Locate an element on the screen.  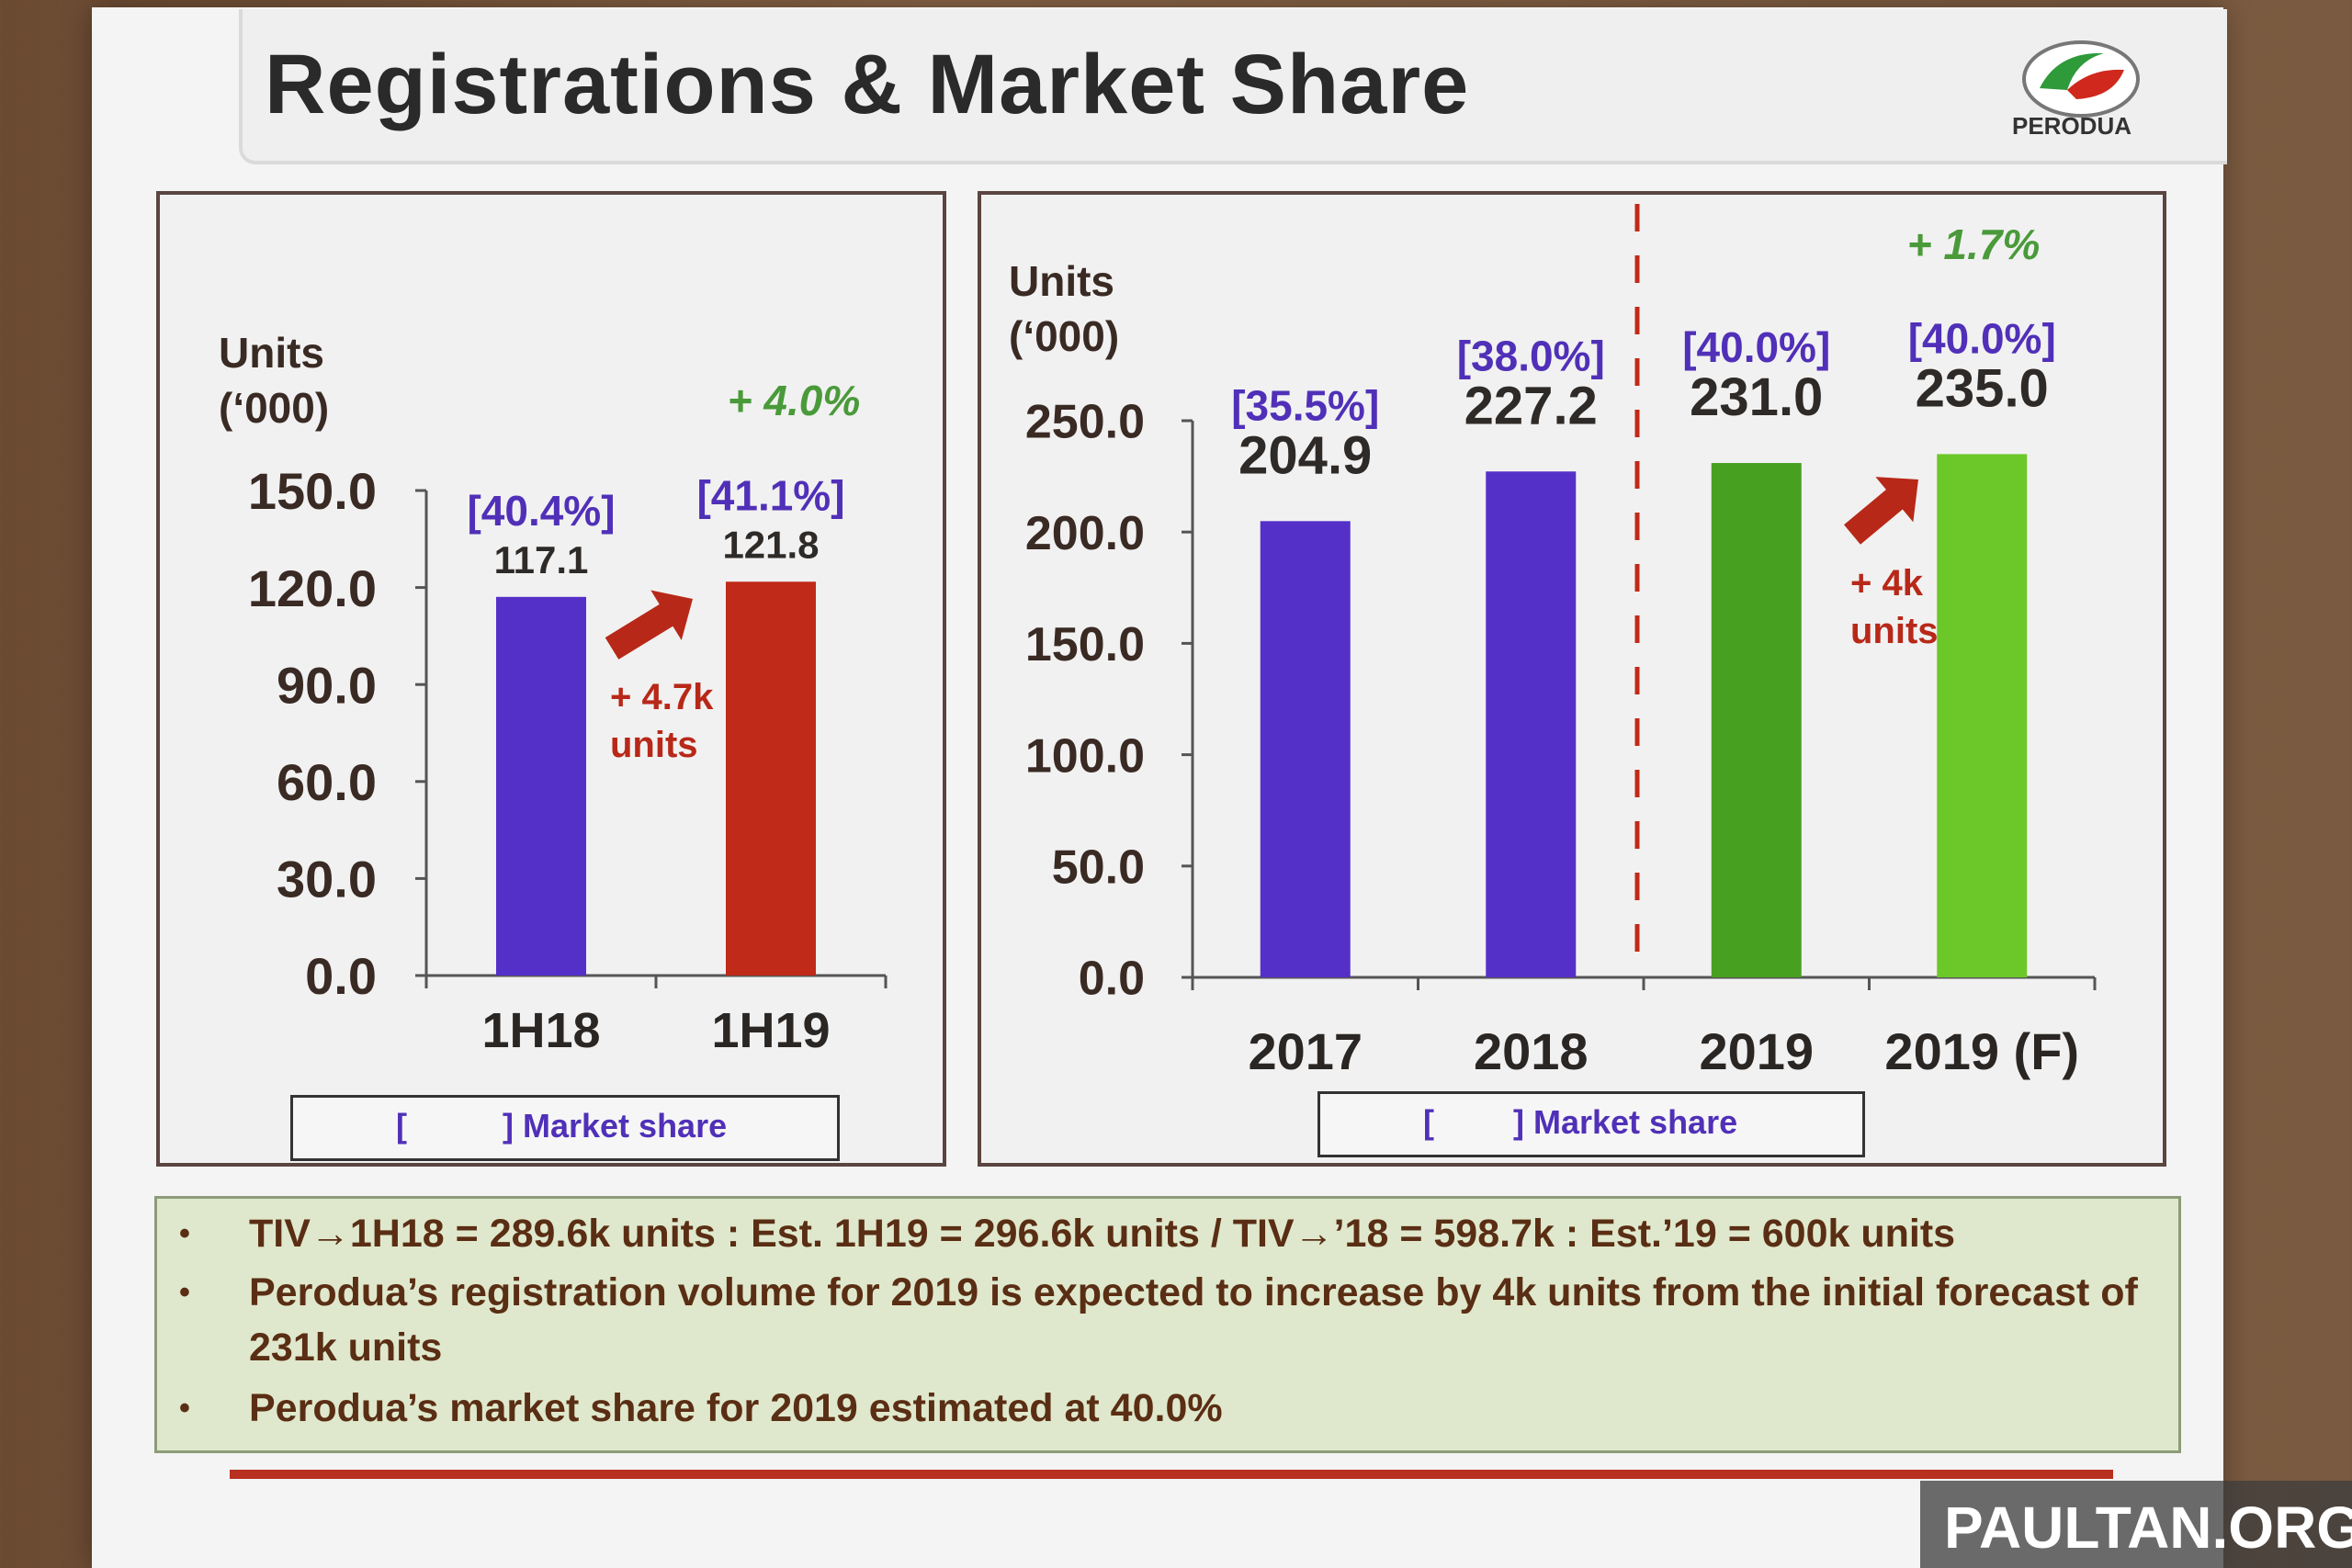
x-tick-label: 1H18 is located at coordinates (540, 1031).